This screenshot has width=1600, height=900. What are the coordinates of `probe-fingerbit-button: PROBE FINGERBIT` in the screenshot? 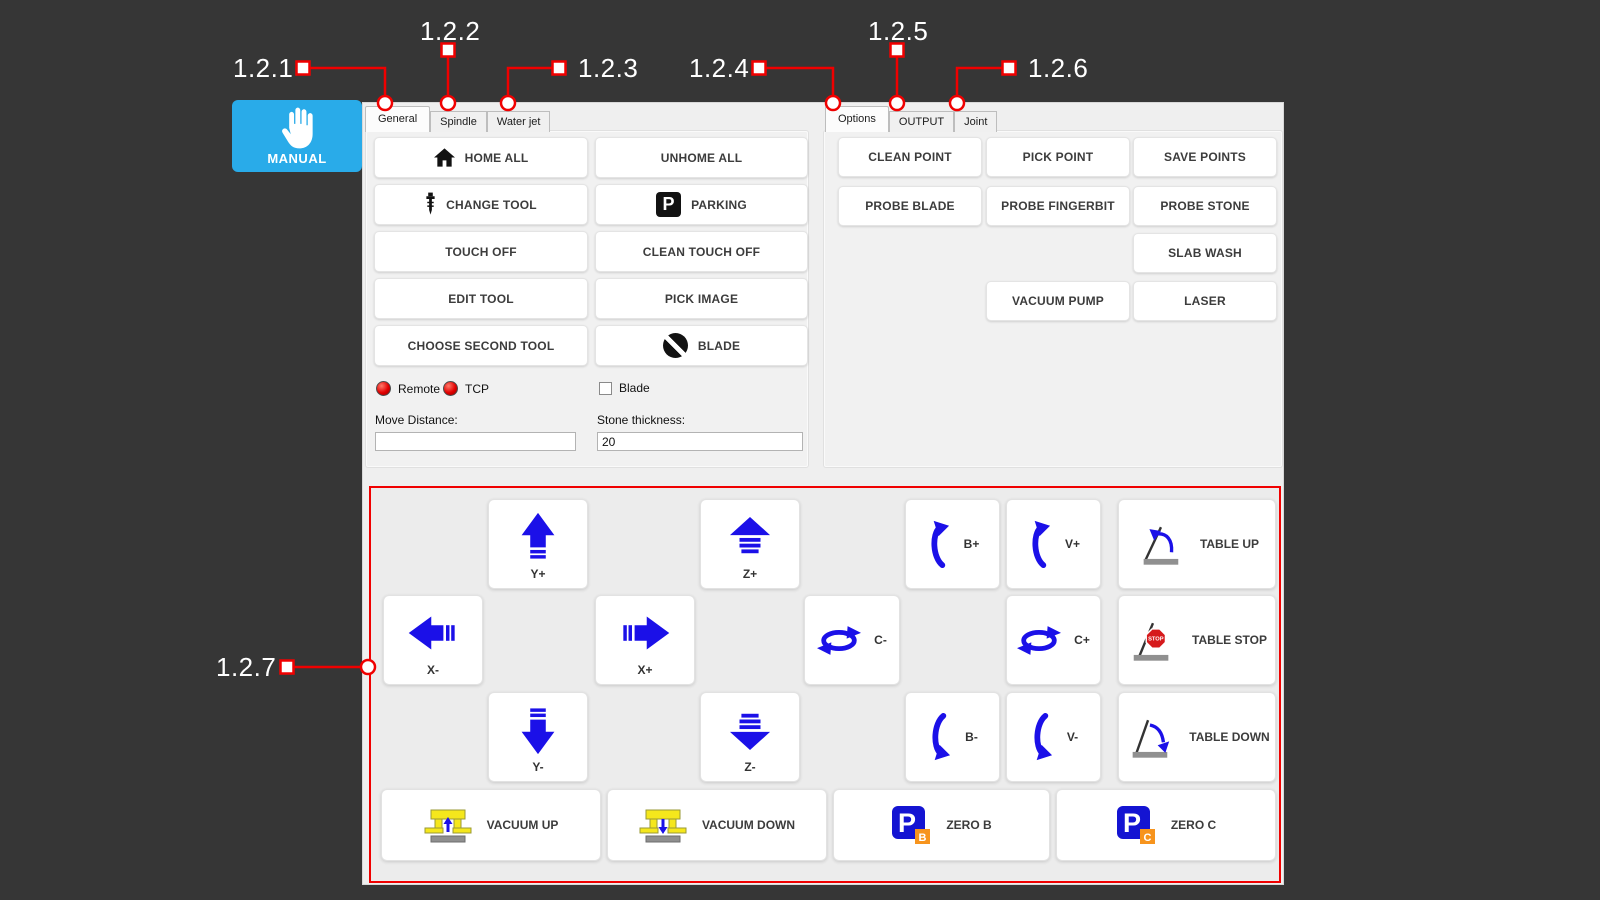 It's located at (1058, 206).